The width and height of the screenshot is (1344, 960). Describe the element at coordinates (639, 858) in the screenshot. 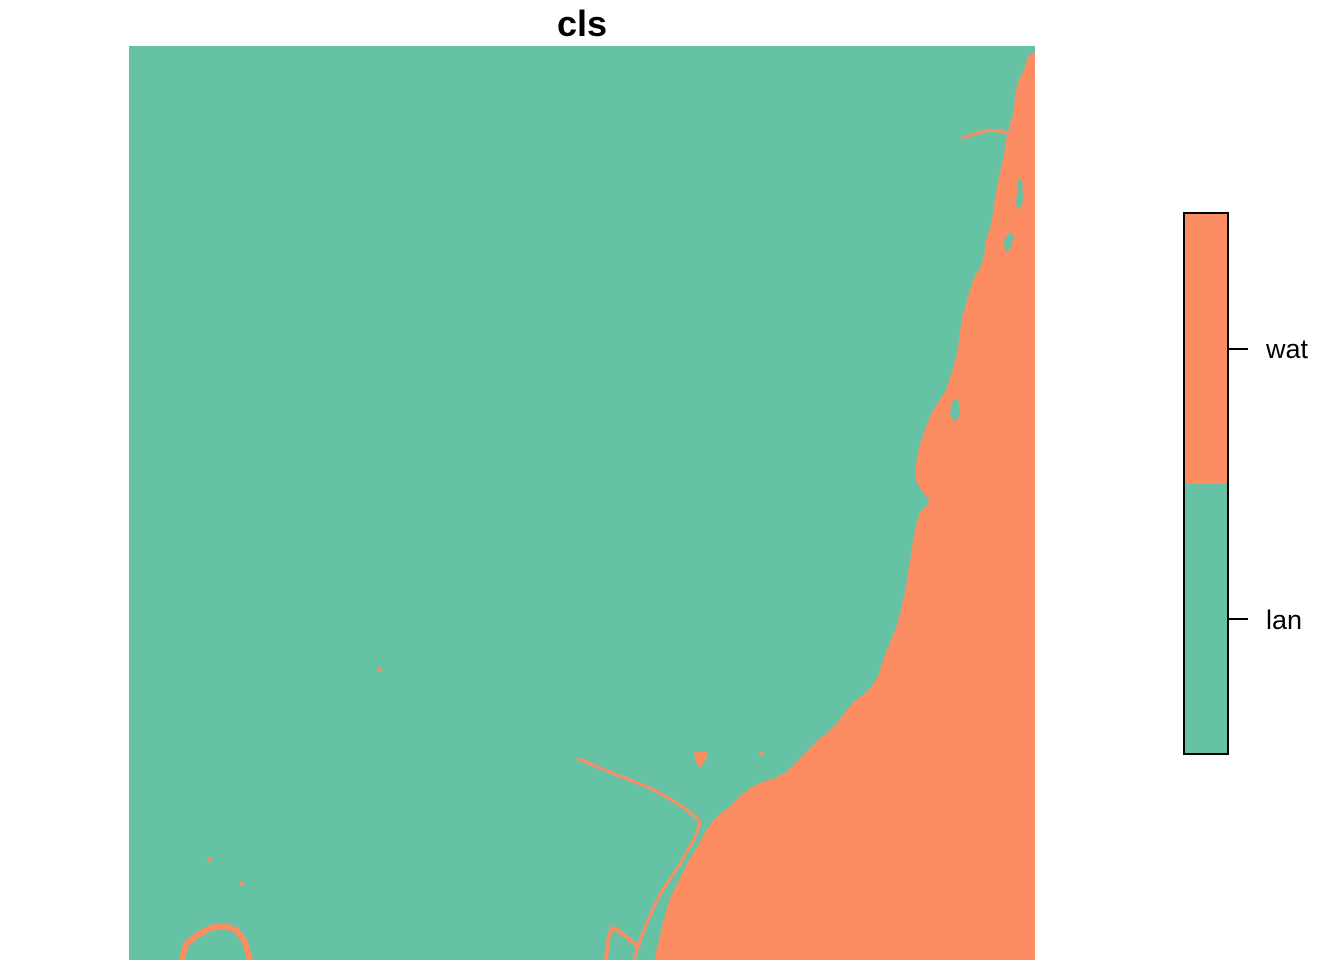

I see `river-line` at that location.